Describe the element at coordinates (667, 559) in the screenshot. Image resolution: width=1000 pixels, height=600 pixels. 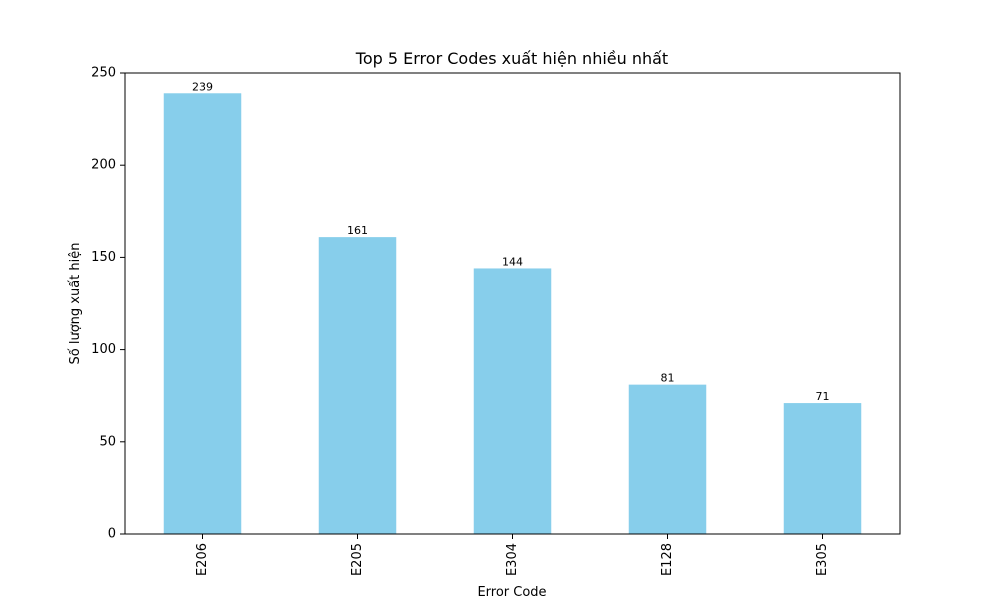
I see `x-tick-label-e128: E128` at that location.